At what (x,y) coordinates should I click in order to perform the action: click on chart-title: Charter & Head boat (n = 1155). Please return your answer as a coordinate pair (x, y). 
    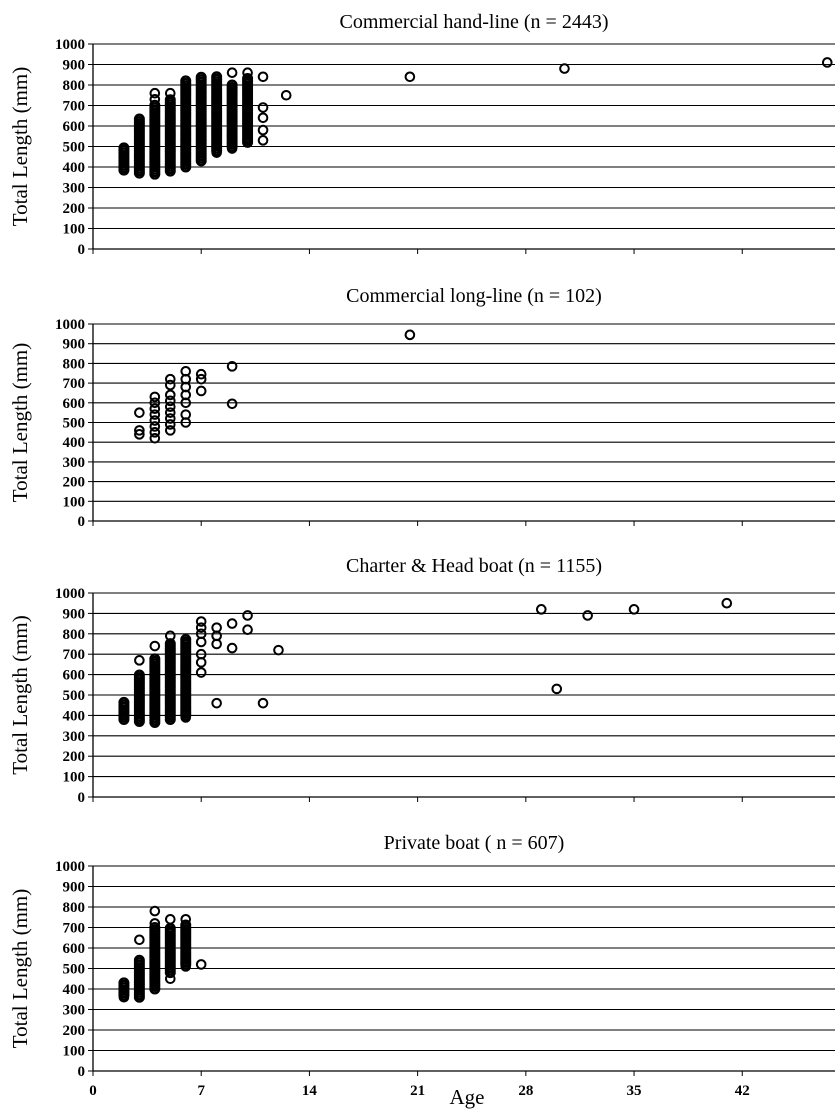
    Looking at the image, I should click on (474, 566).